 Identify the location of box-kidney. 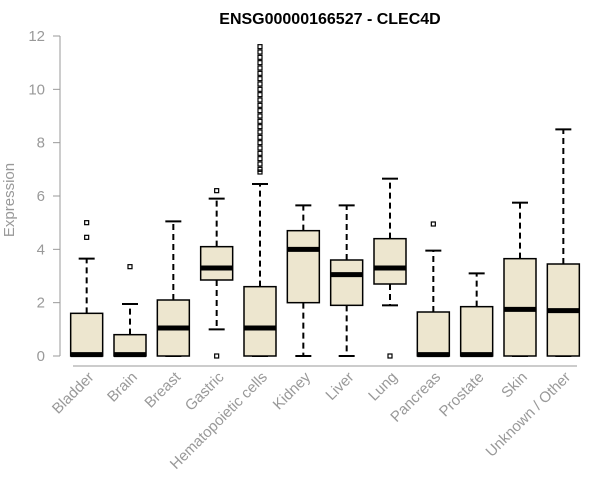
(303, 280).